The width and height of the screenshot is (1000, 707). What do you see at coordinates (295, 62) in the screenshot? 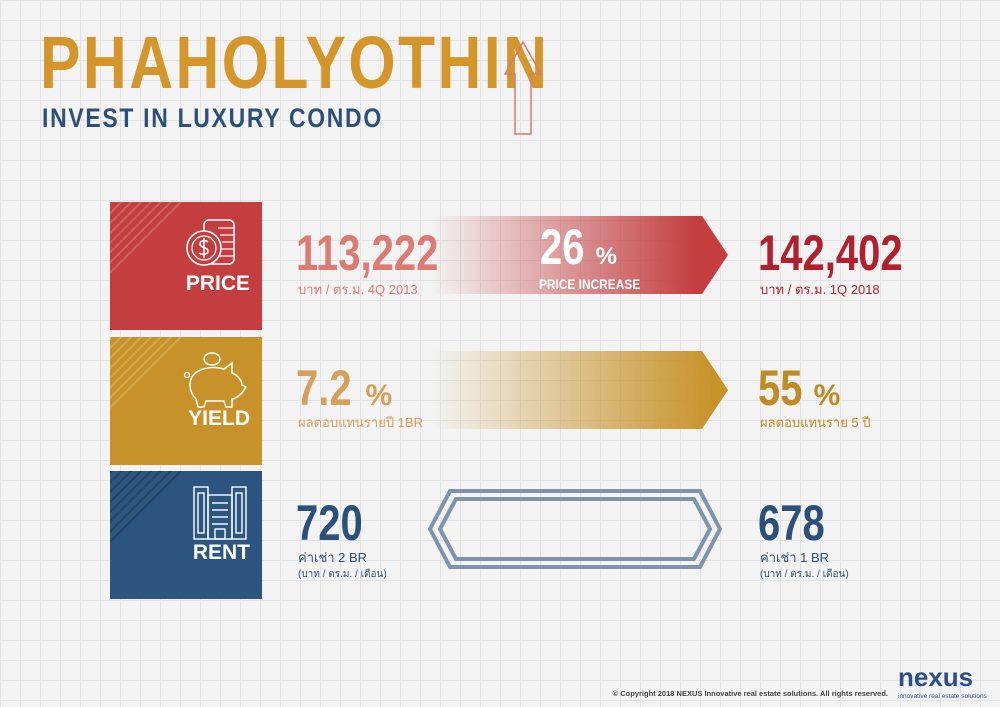
I see `page-title: PHAHOLYOTHIN` at bounding box center [295, 62].